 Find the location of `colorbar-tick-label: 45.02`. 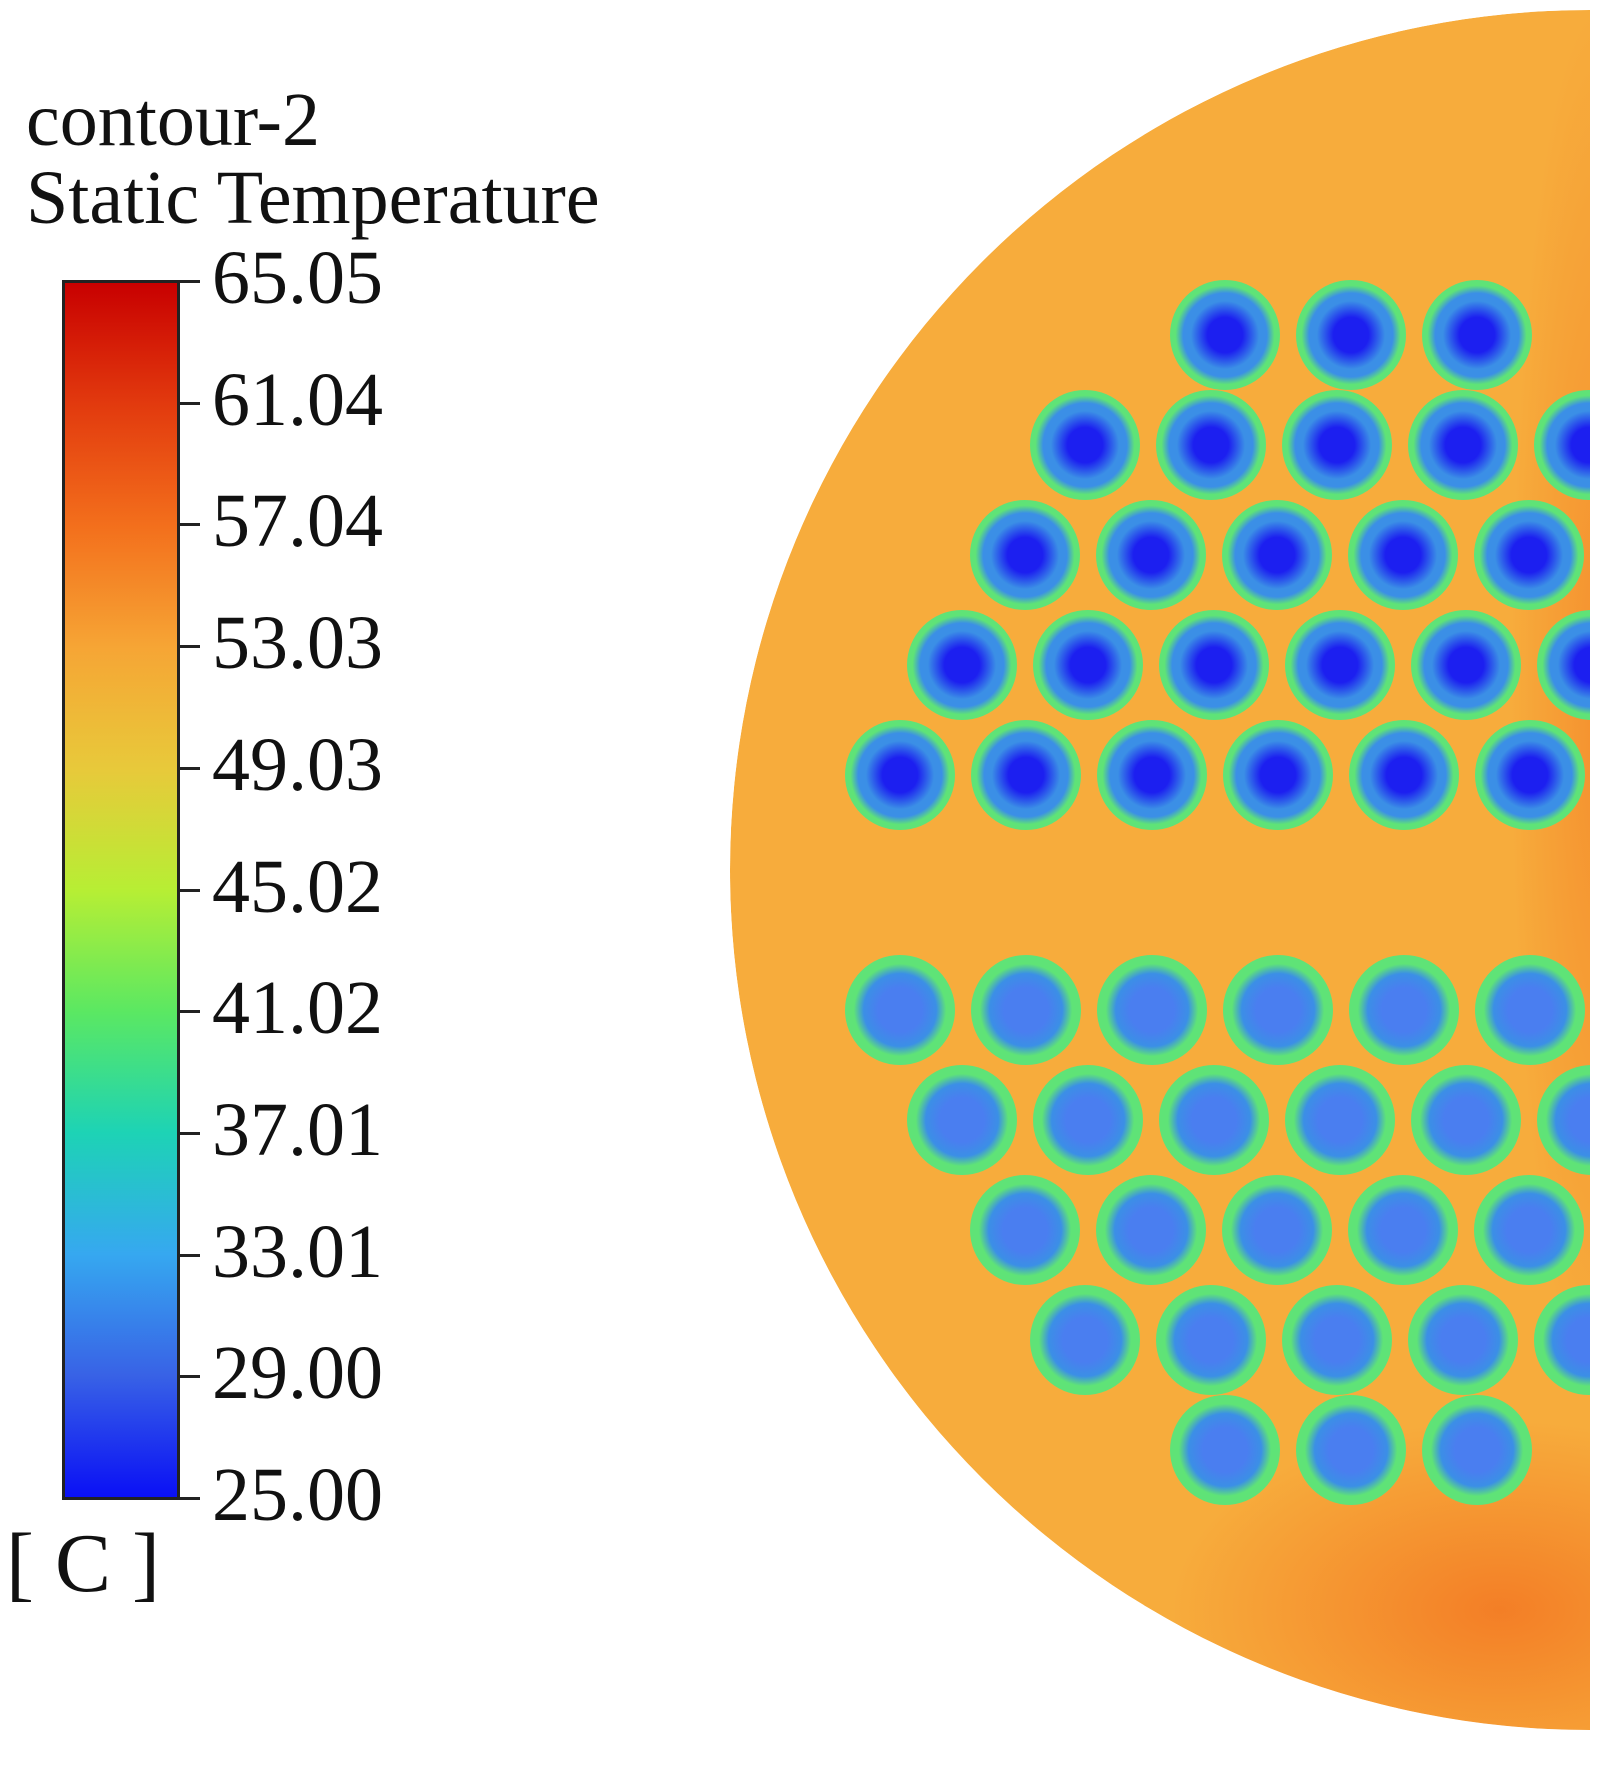

colorbar-tick-label: 45.02 is located at coordinates (297, 886).